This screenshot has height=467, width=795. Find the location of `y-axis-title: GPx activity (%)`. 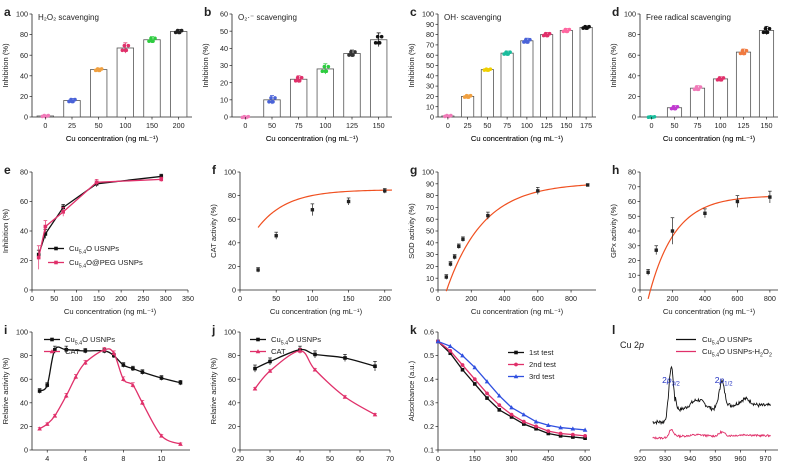

y-axis-title: GPx activity (%) is located at coordinates (613, 231).